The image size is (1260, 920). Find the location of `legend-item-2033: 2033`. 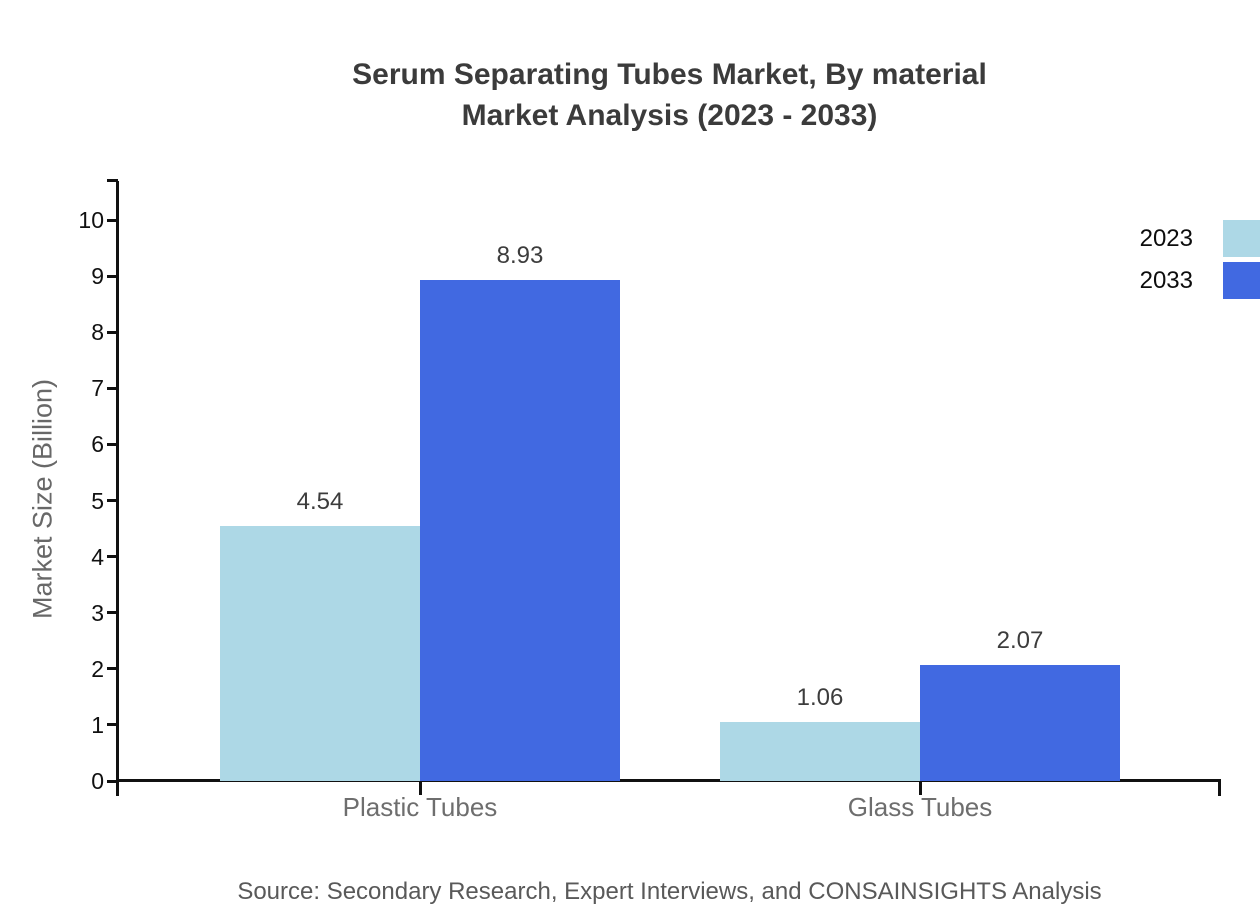

legend-item-2033: 2033 is located at coordinates (1186, 280).